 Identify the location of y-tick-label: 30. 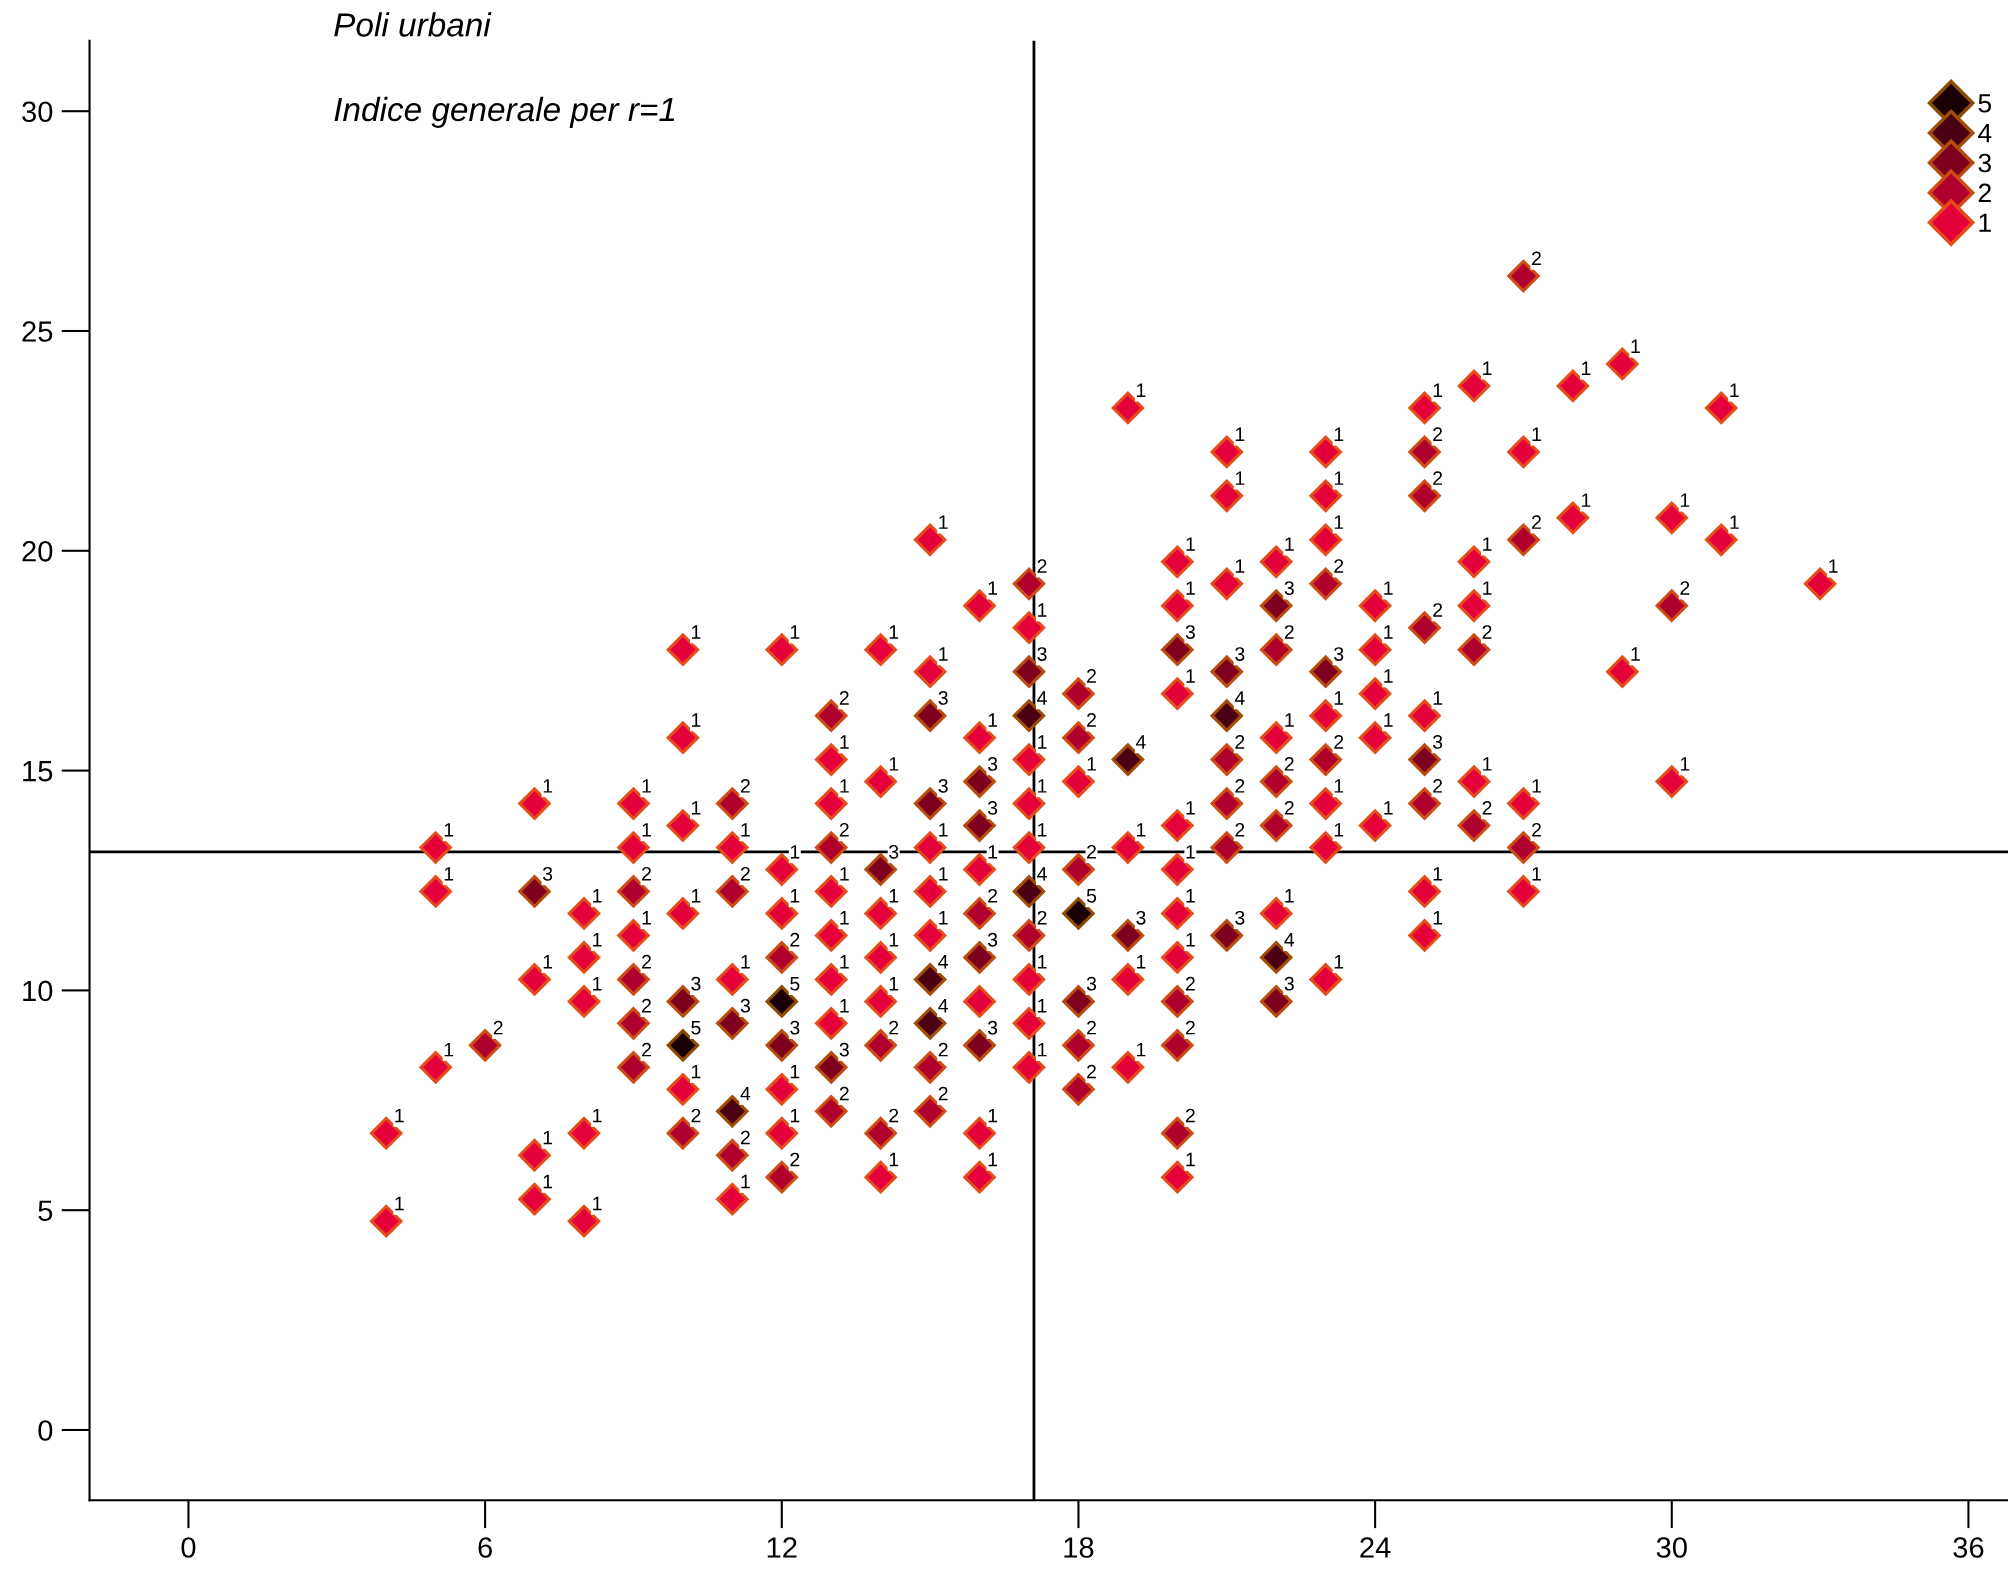
(37, 112).